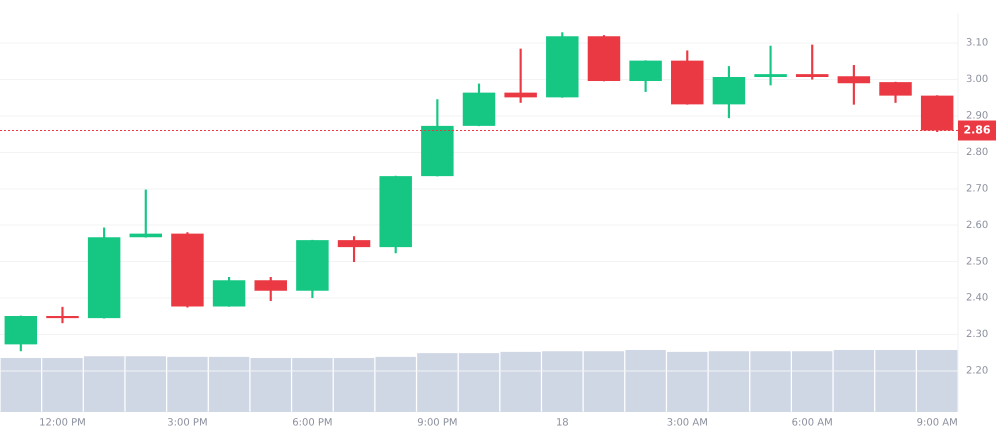  Describe the element at coordinates (977, 129) in the screenshot. I see `ref-line-label: 2.86` at that location.